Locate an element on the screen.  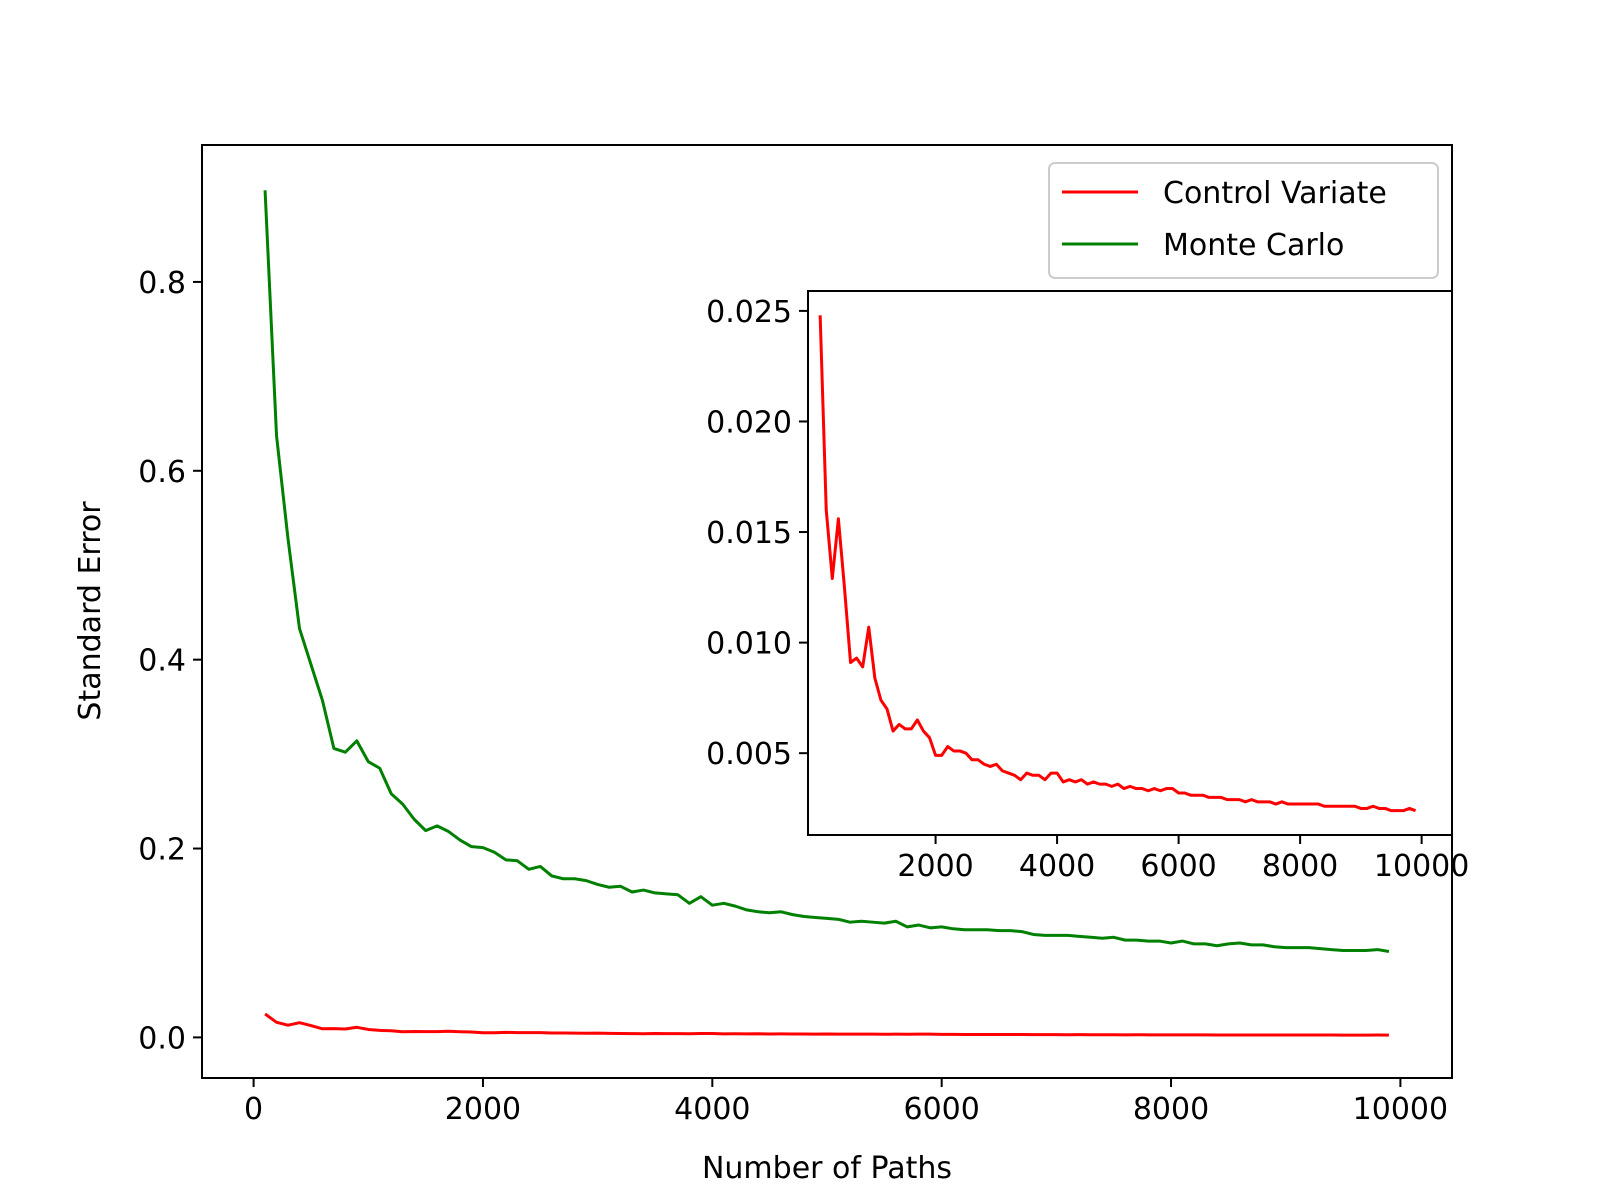
inset-y-ticks: 0.005 0.010 0.015 0.020 0.025 is located at coordinates (757, 533).